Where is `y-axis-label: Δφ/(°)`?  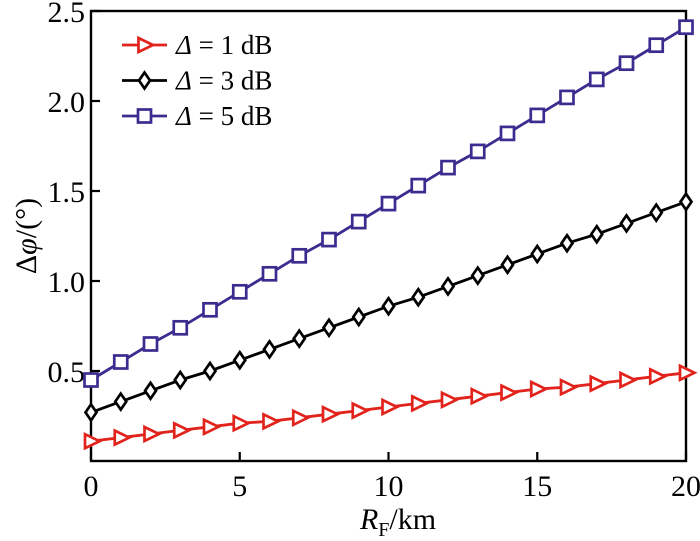
y-axis-label: Δφ/(°) is located at coordinates (26, 236).